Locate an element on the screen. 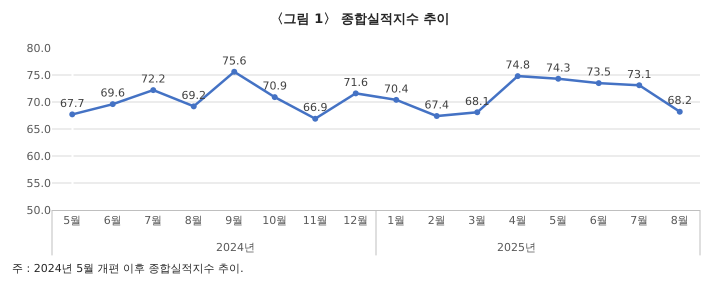 This screenshot has height=281, width=720. x-tick-label: 3월 is located at coordinates (477, 221).